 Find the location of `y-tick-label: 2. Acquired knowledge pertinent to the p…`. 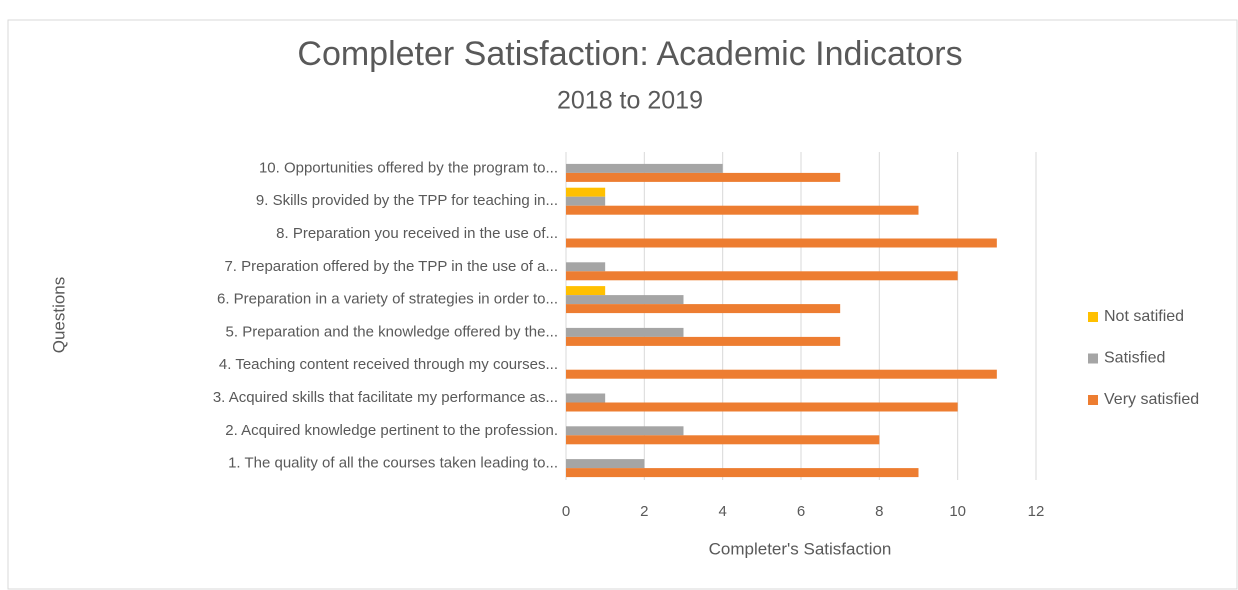

y-tick-label: 2. Acquired knowledge pertinent to the p… is located at coordinates (391, 430).